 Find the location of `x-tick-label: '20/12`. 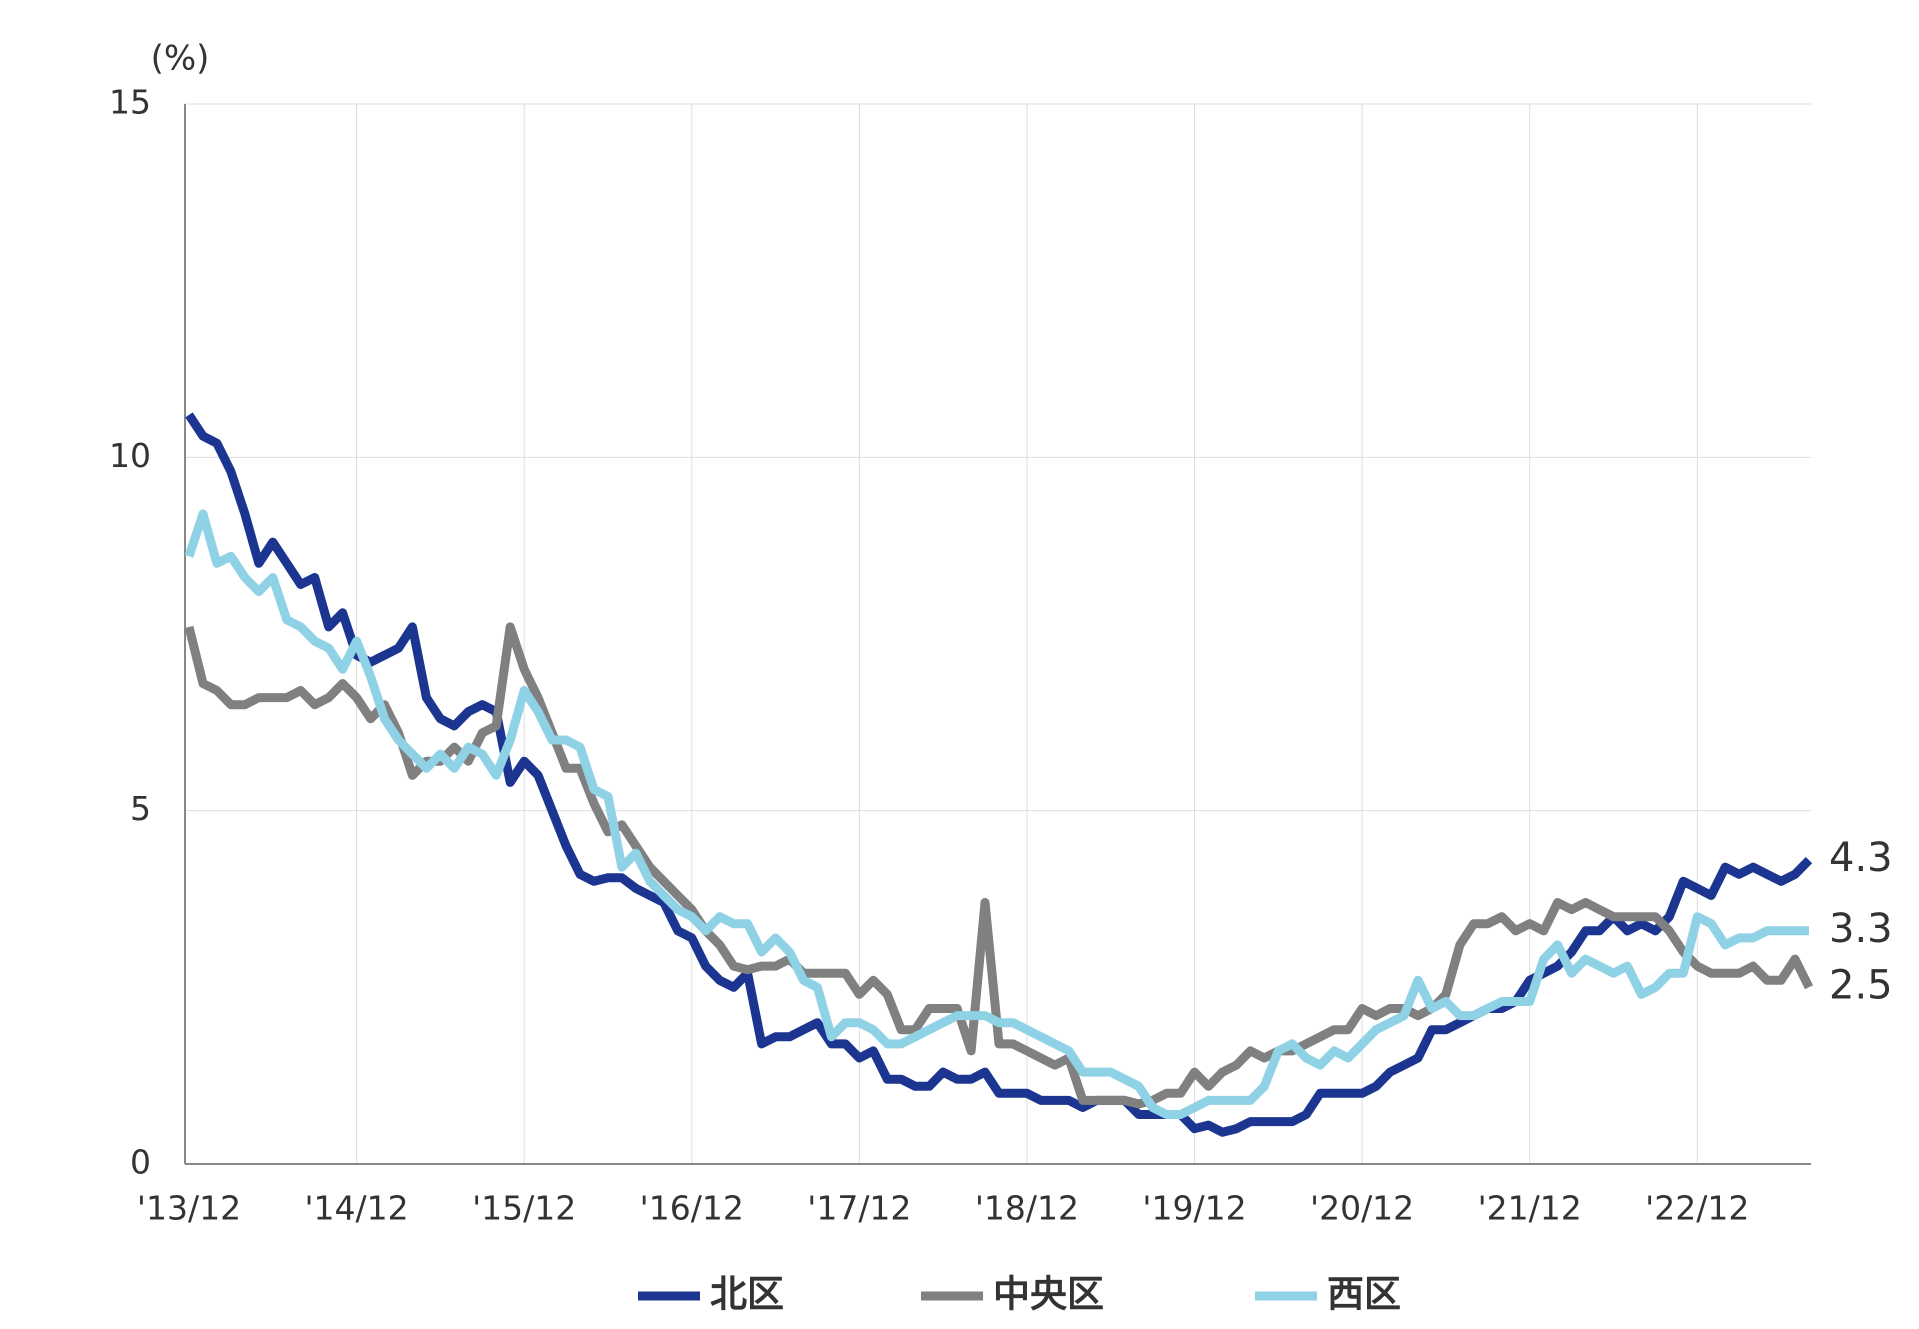

x-tick-label: '20/12 is located at coordinates (1362, 1208).